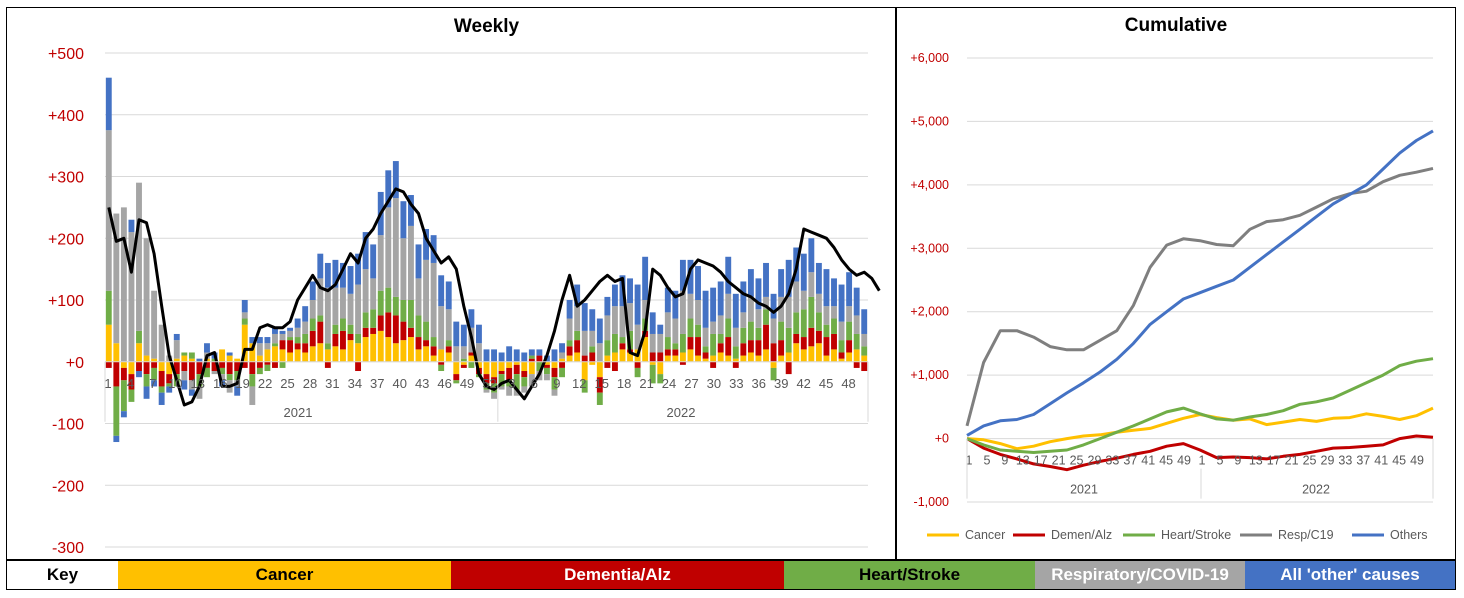 This screenshot has height=598, width=1464. I want to click on y-tick-label: +300, so click(66, 178).